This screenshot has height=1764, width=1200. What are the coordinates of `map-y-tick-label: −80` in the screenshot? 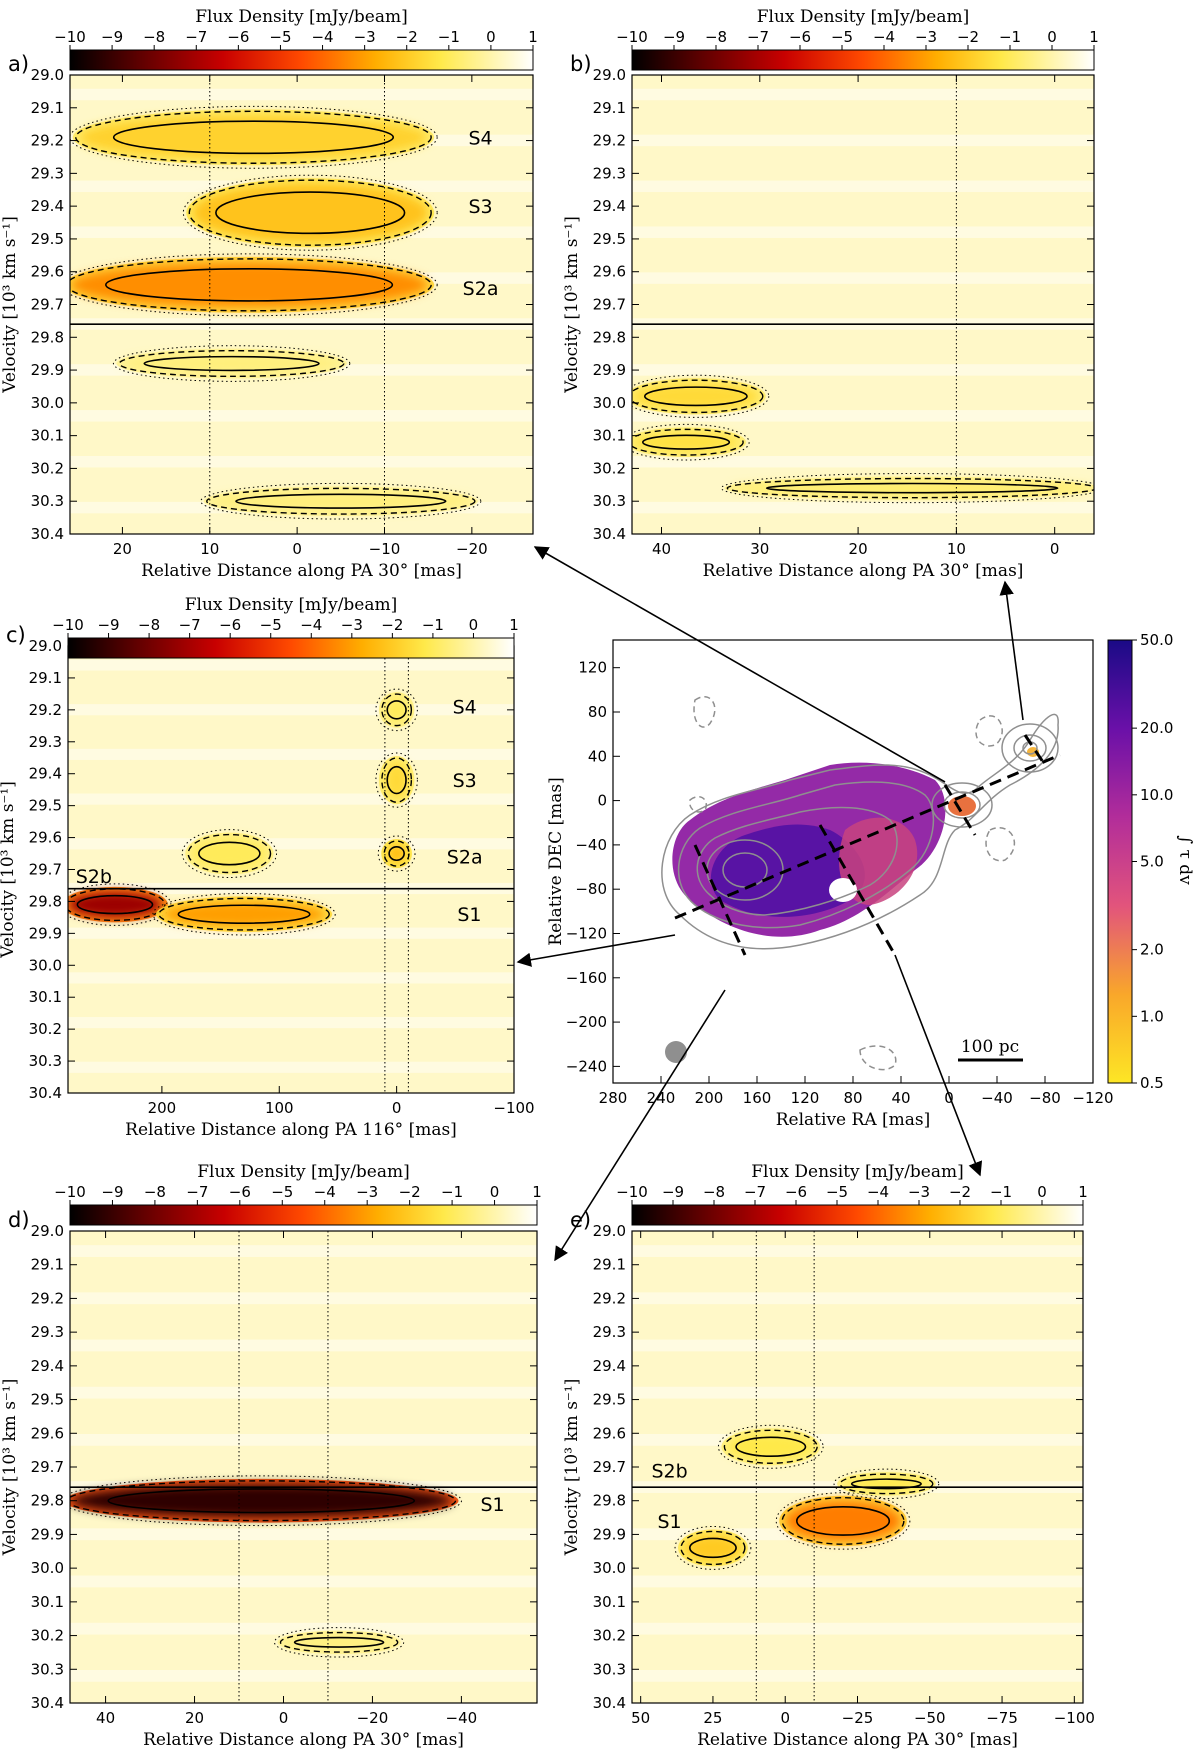 It's located at (591, 889).